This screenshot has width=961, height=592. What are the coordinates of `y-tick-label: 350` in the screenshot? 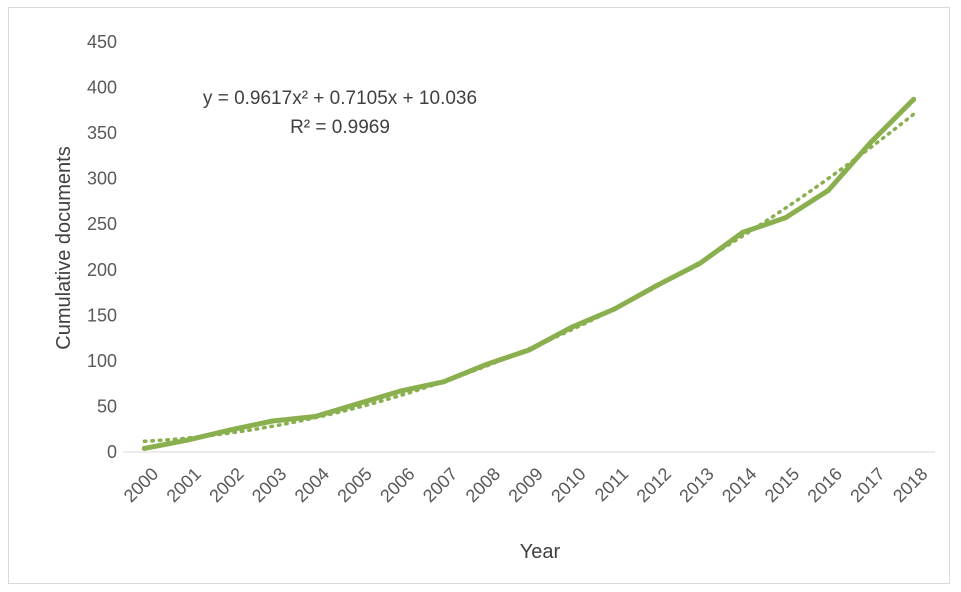 It's located at (102, 133).